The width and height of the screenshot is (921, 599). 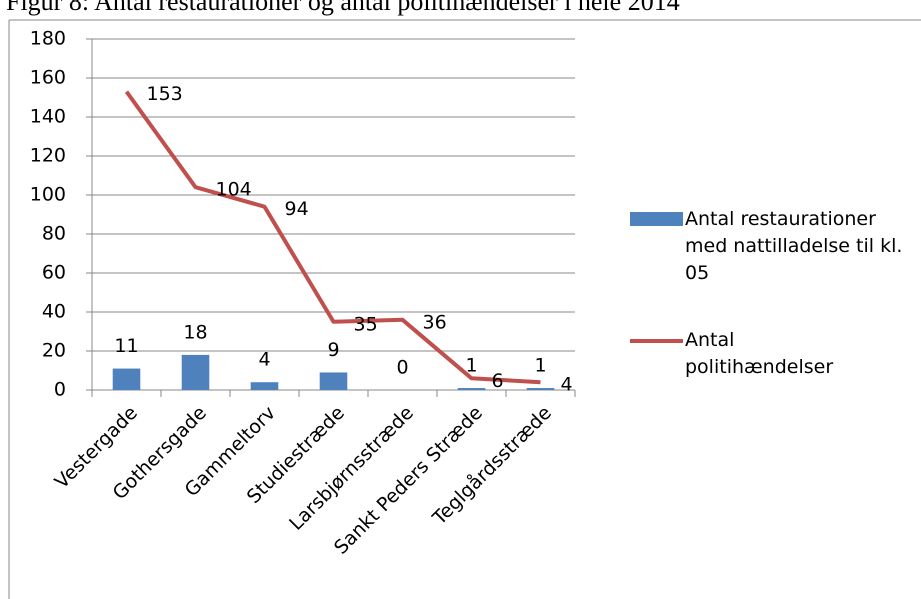 I want to click on y-tick-label: 100, so click(x=48, y=195).